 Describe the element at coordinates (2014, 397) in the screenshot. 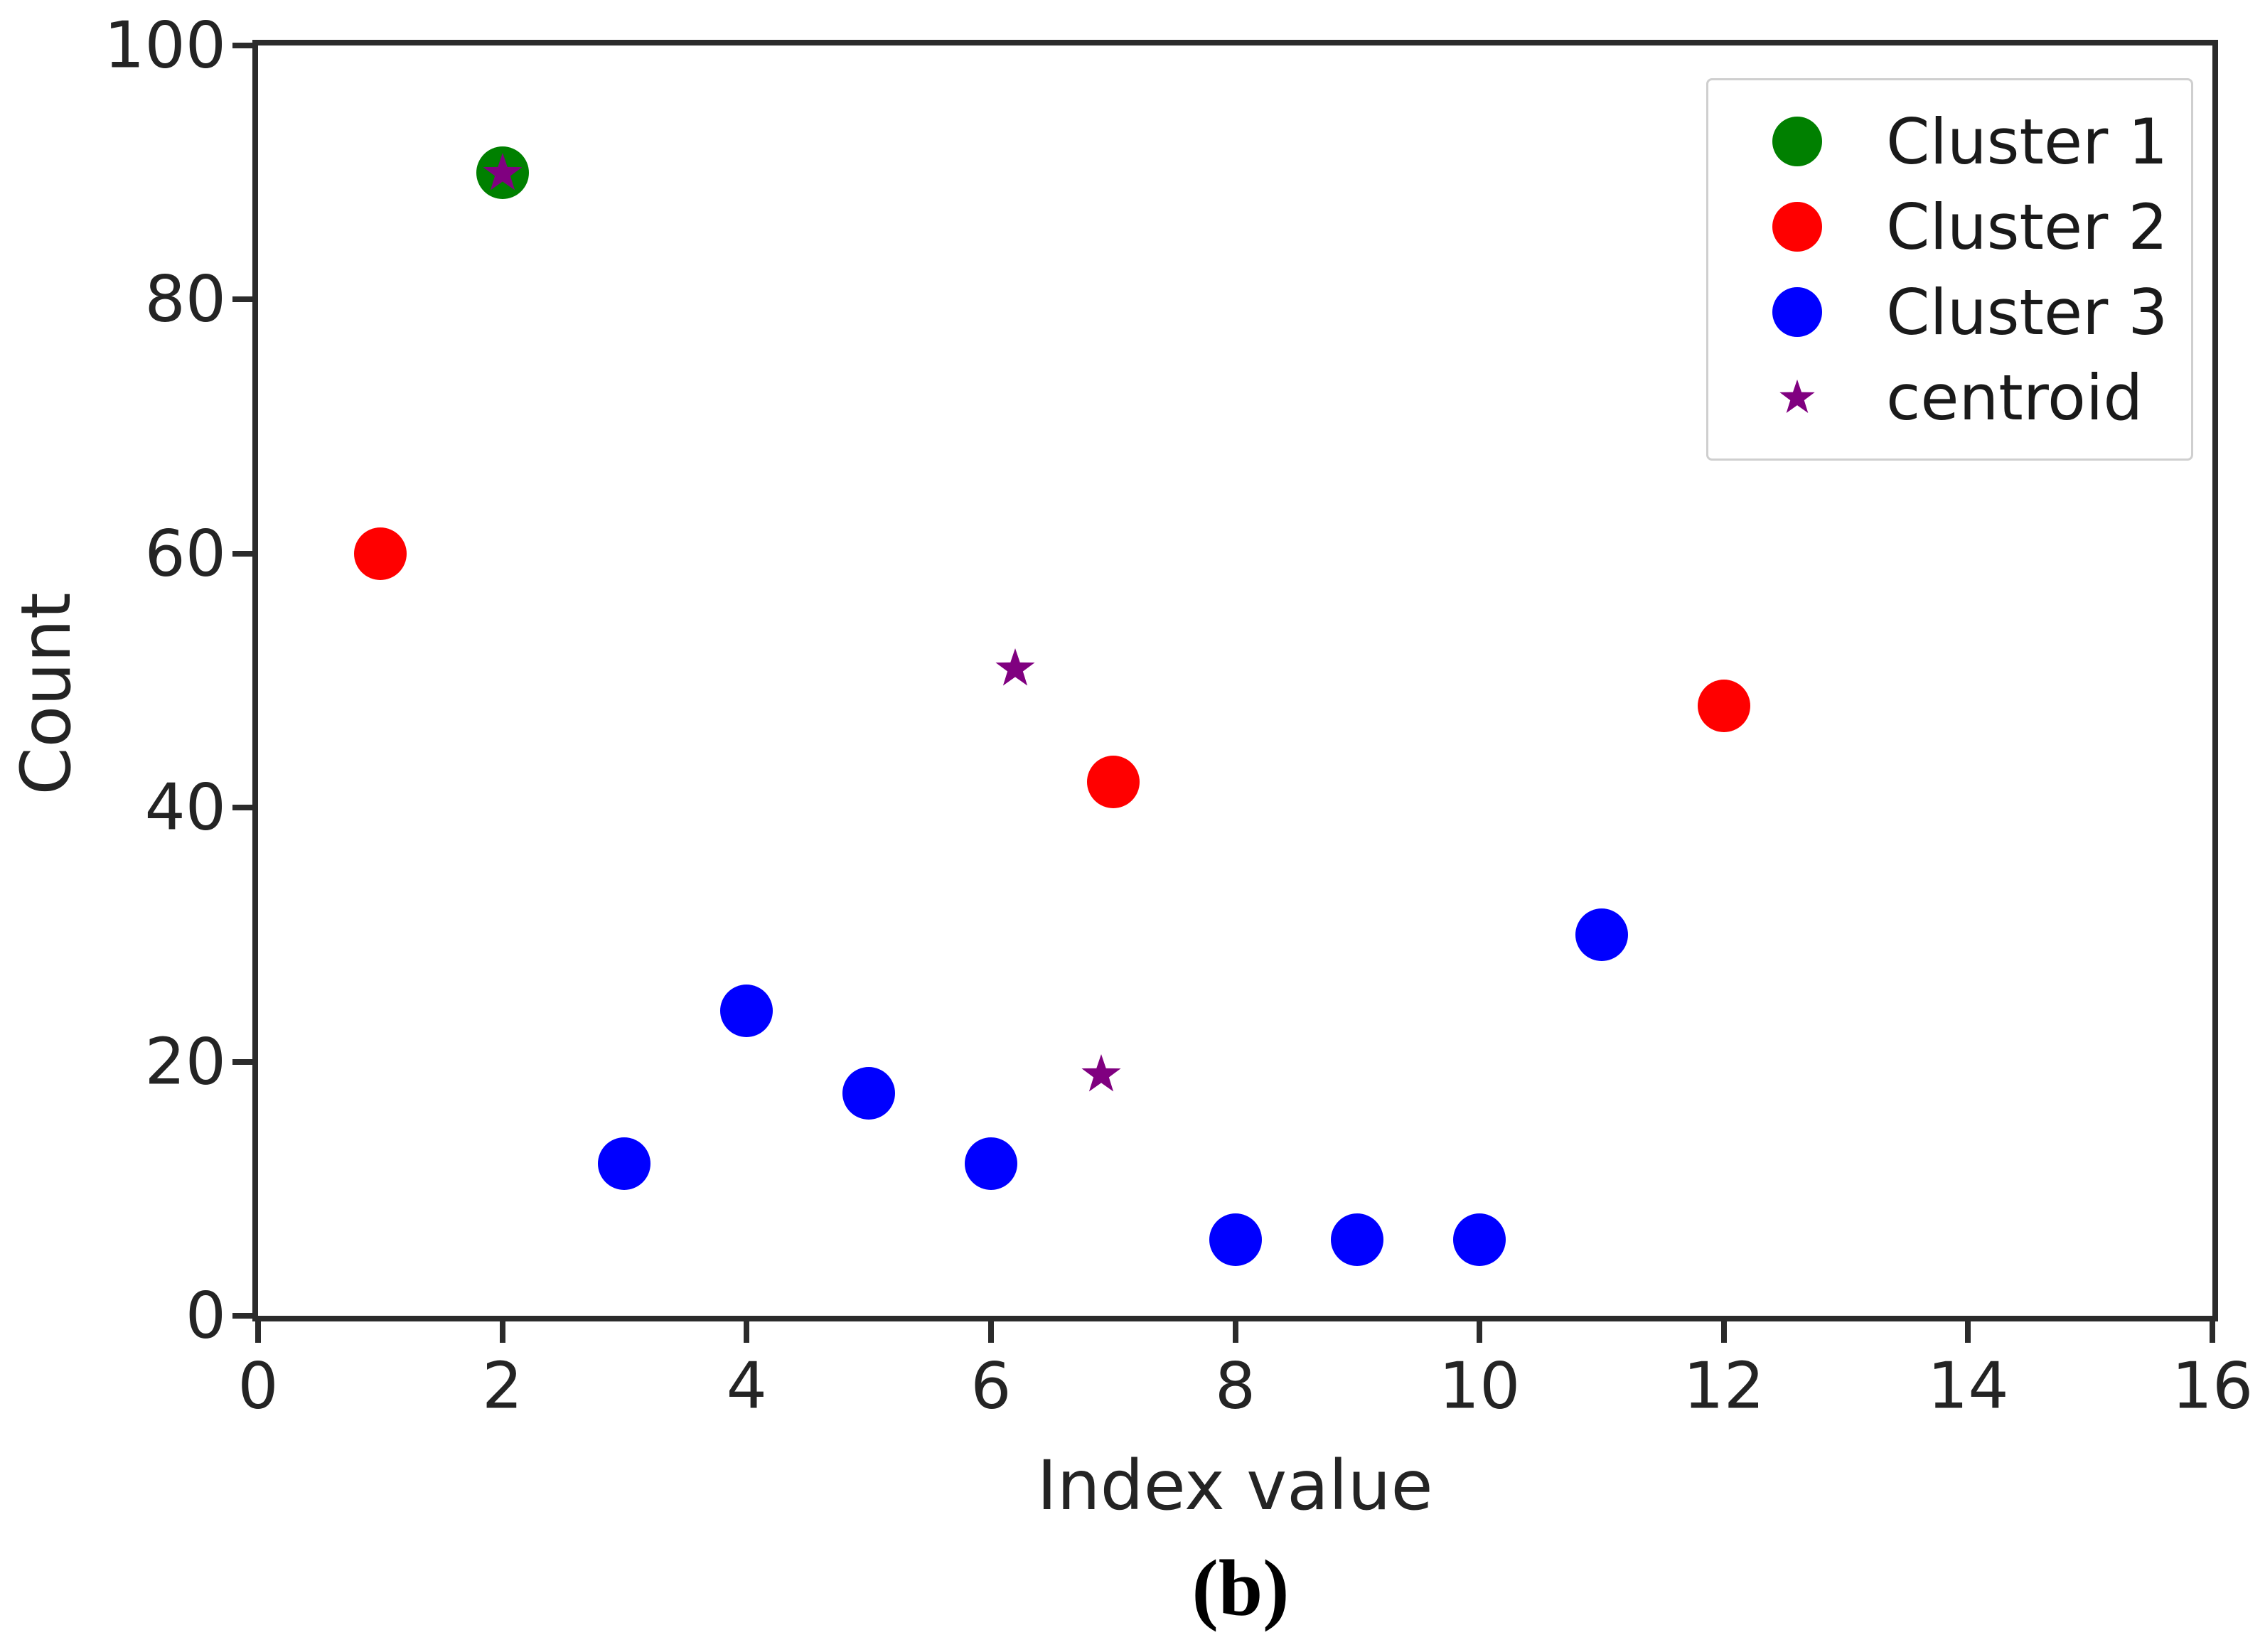

I see `legend-label: centroid` at that location.